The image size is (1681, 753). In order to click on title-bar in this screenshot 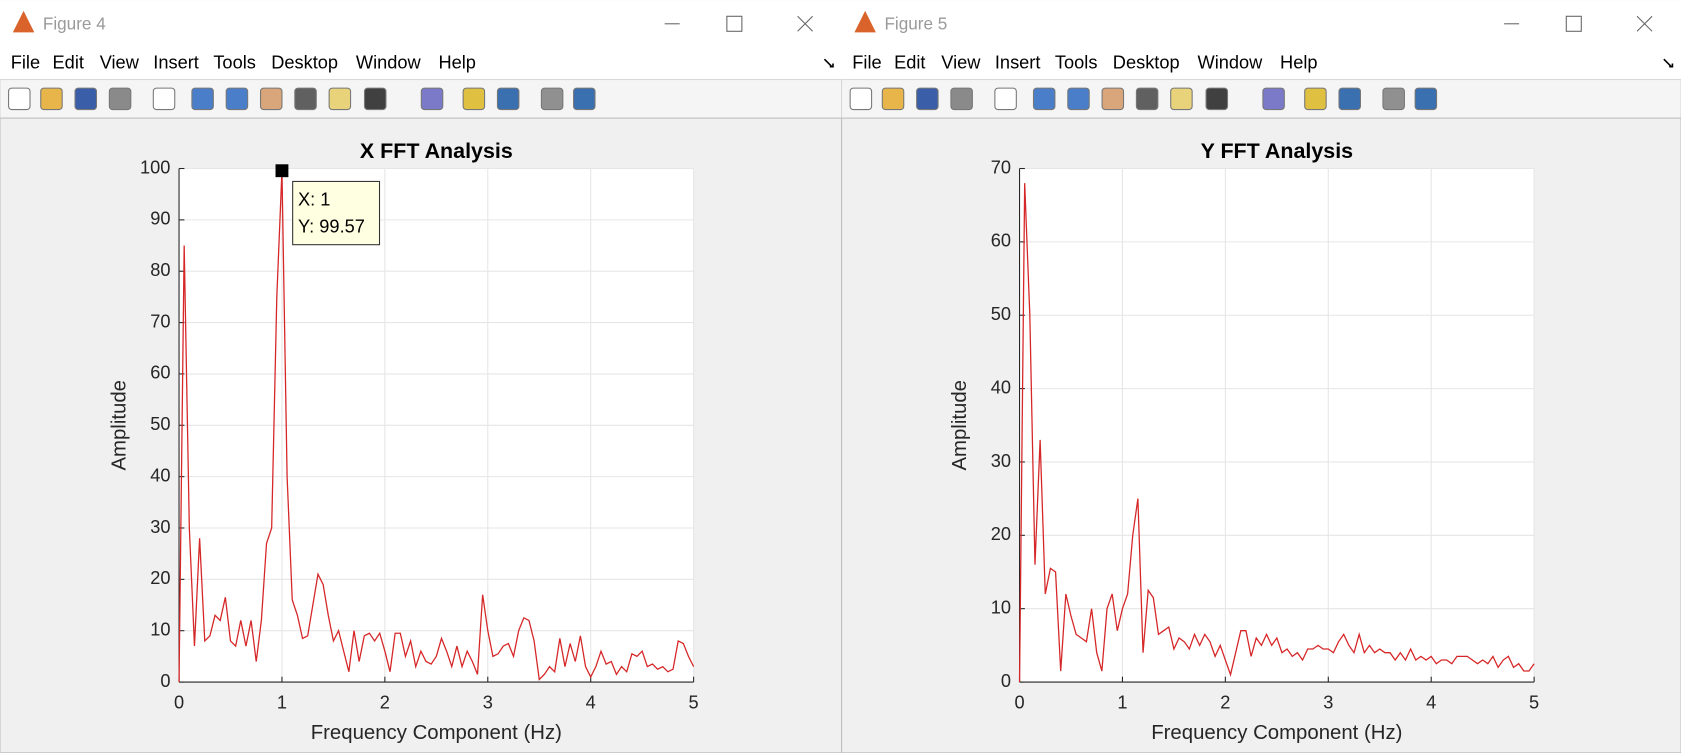, I will do `click(421, 24)`.